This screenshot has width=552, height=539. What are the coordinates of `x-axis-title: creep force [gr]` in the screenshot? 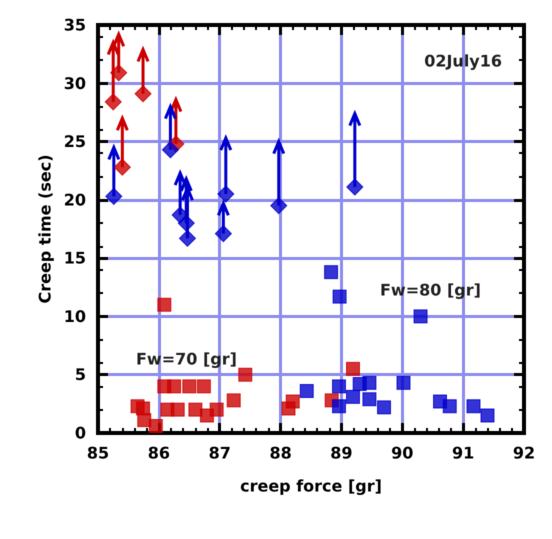 It's located at (311, 486).